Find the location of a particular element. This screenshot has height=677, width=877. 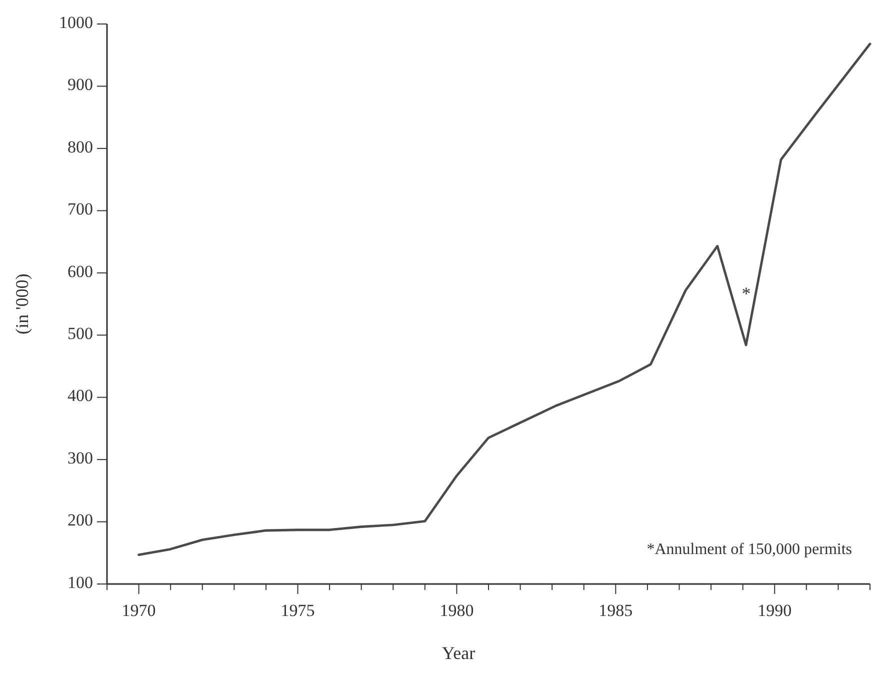

annotation: *Annulment of 150,000 permits is located at coordinates (749, 549).